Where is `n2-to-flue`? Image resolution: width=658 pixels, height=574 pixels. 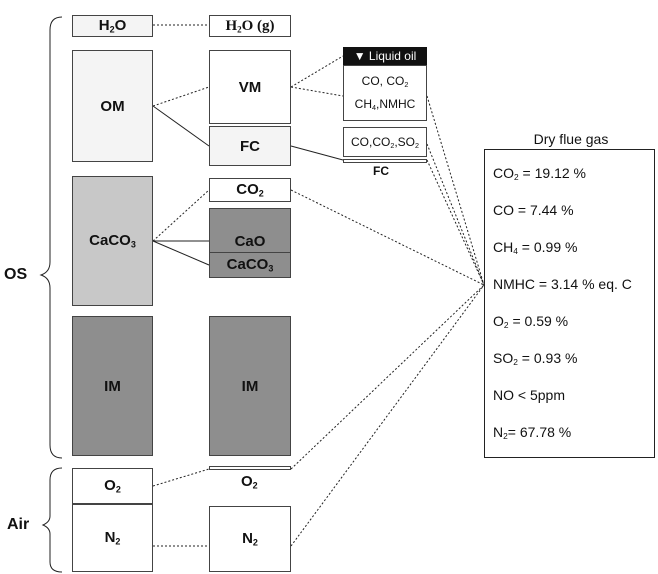 n2-to-flue is located at coordinates (387, 415).